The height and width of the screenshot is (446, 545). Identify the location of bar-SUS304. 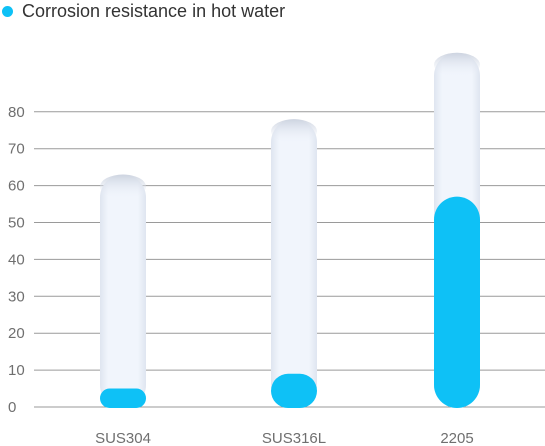
(123, 398).